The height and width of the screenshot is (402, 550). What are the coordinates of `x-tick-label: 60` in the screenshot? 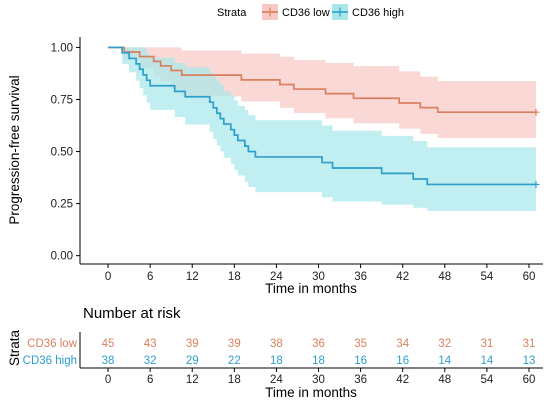 It's located at (529, 277).